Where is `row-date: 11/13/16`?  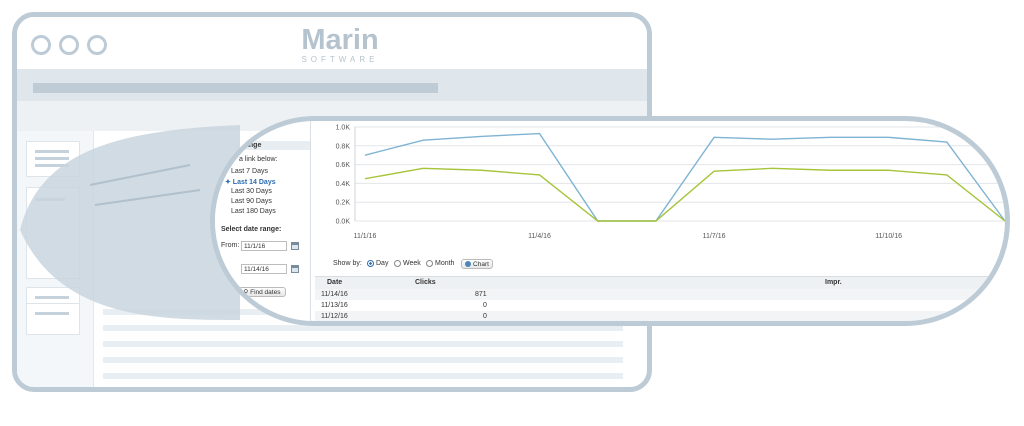
row-date: 11/13/16 is located at coordinates (334, 305).